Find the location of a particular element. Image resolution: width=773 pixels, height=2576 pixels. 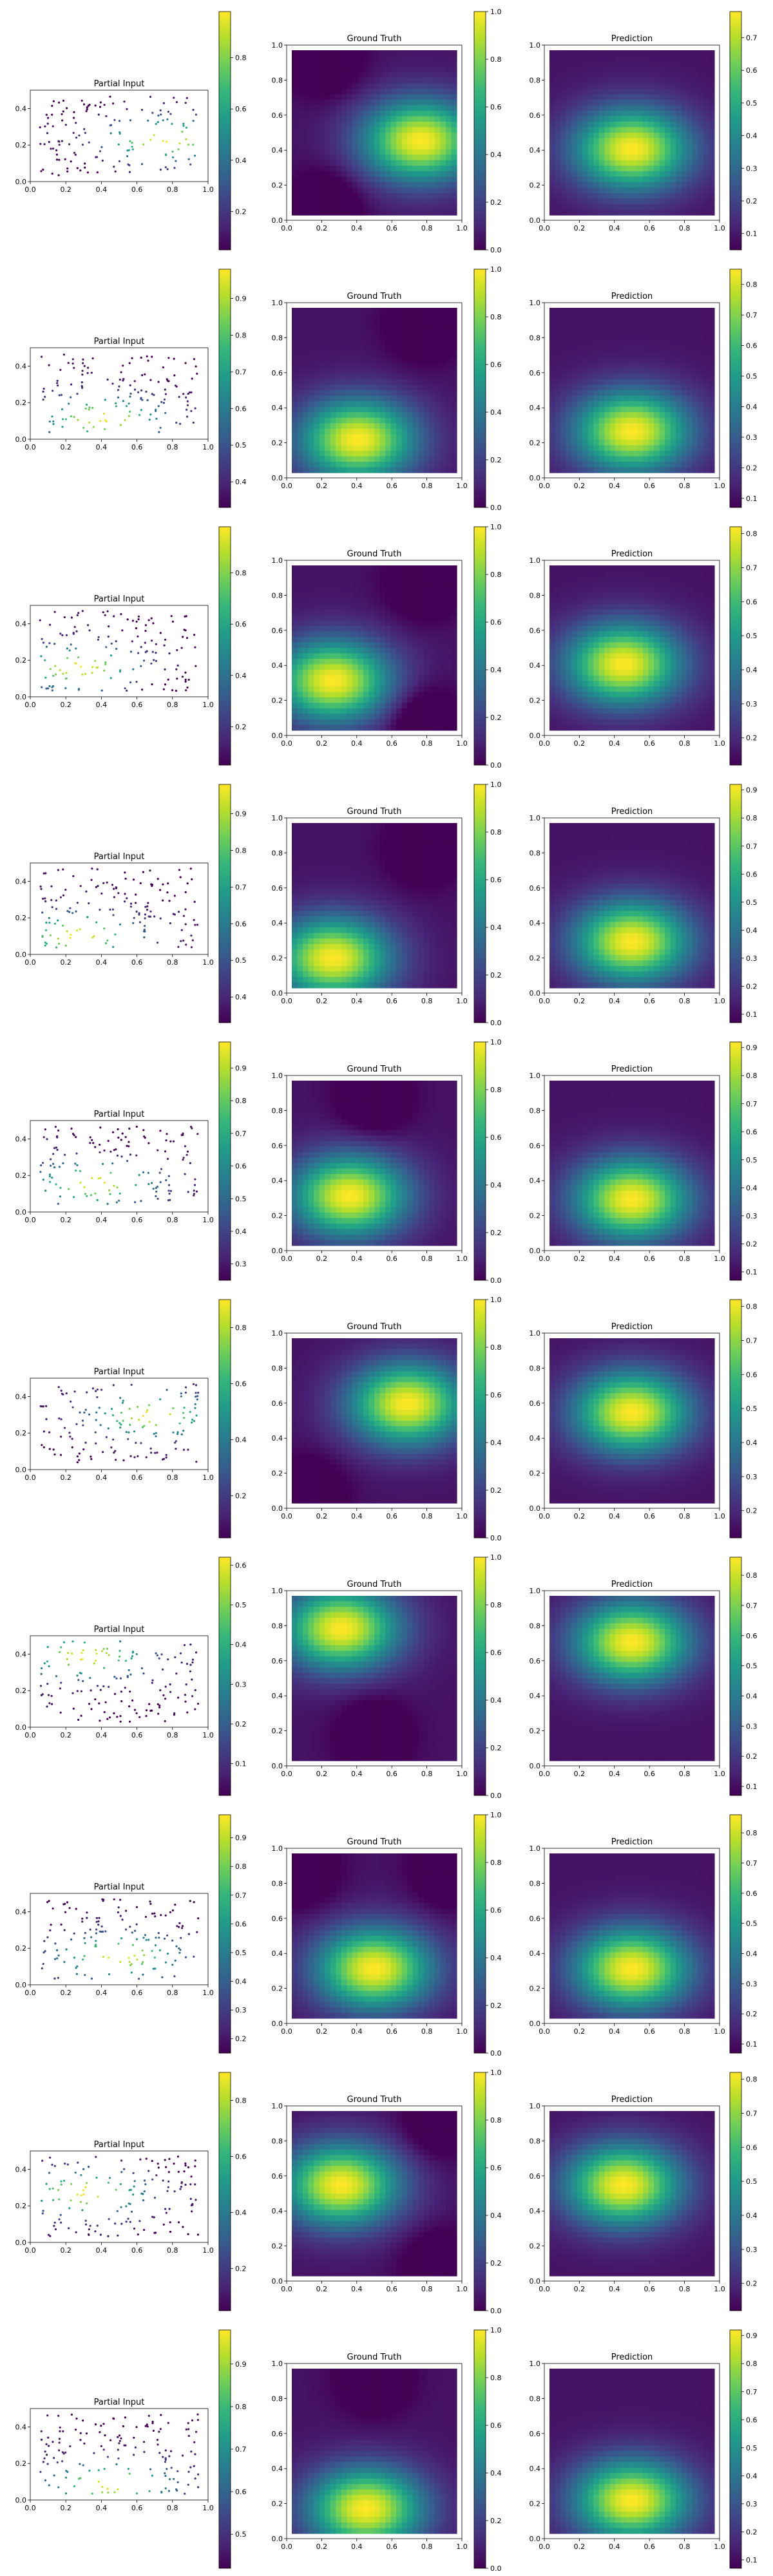

prediction-colorbar-tick-3: 0.4 is located at coordinates (752, 136).